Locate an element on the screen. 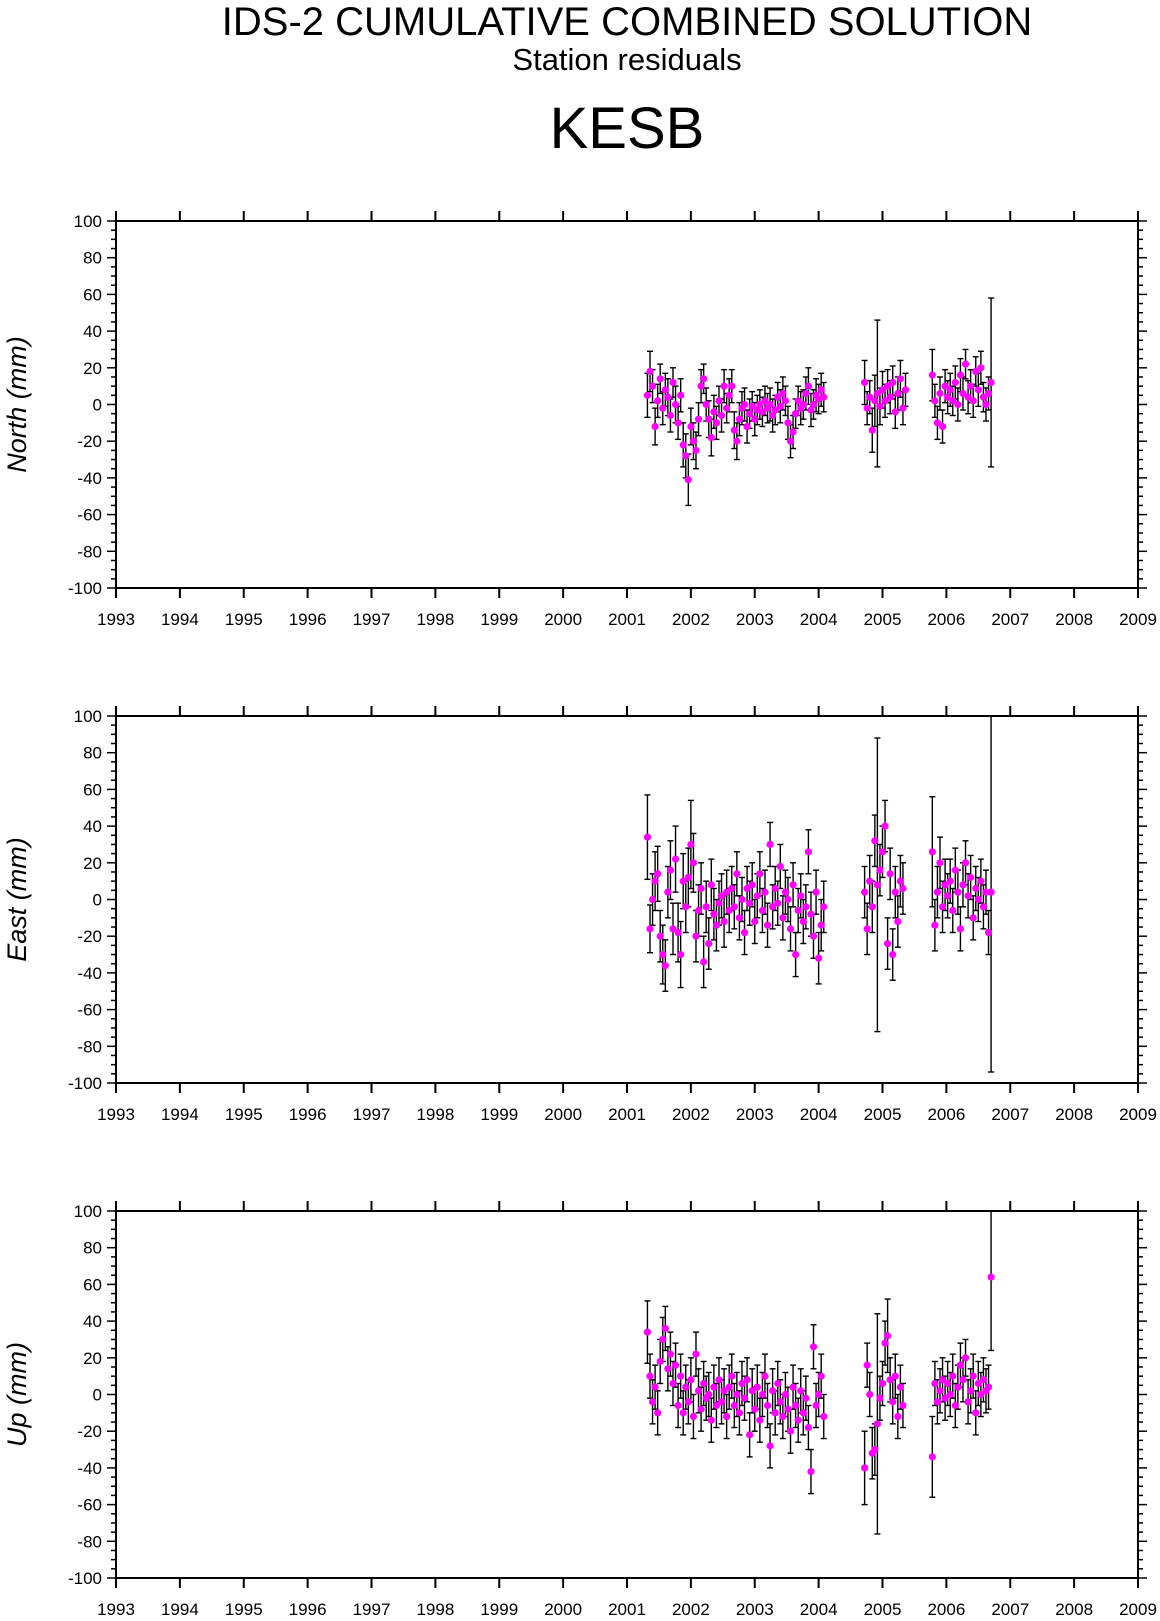 The width and height of the screenshot is (1160, 1621). x-tick-label: 2003 is located at coordinates (755, 619).